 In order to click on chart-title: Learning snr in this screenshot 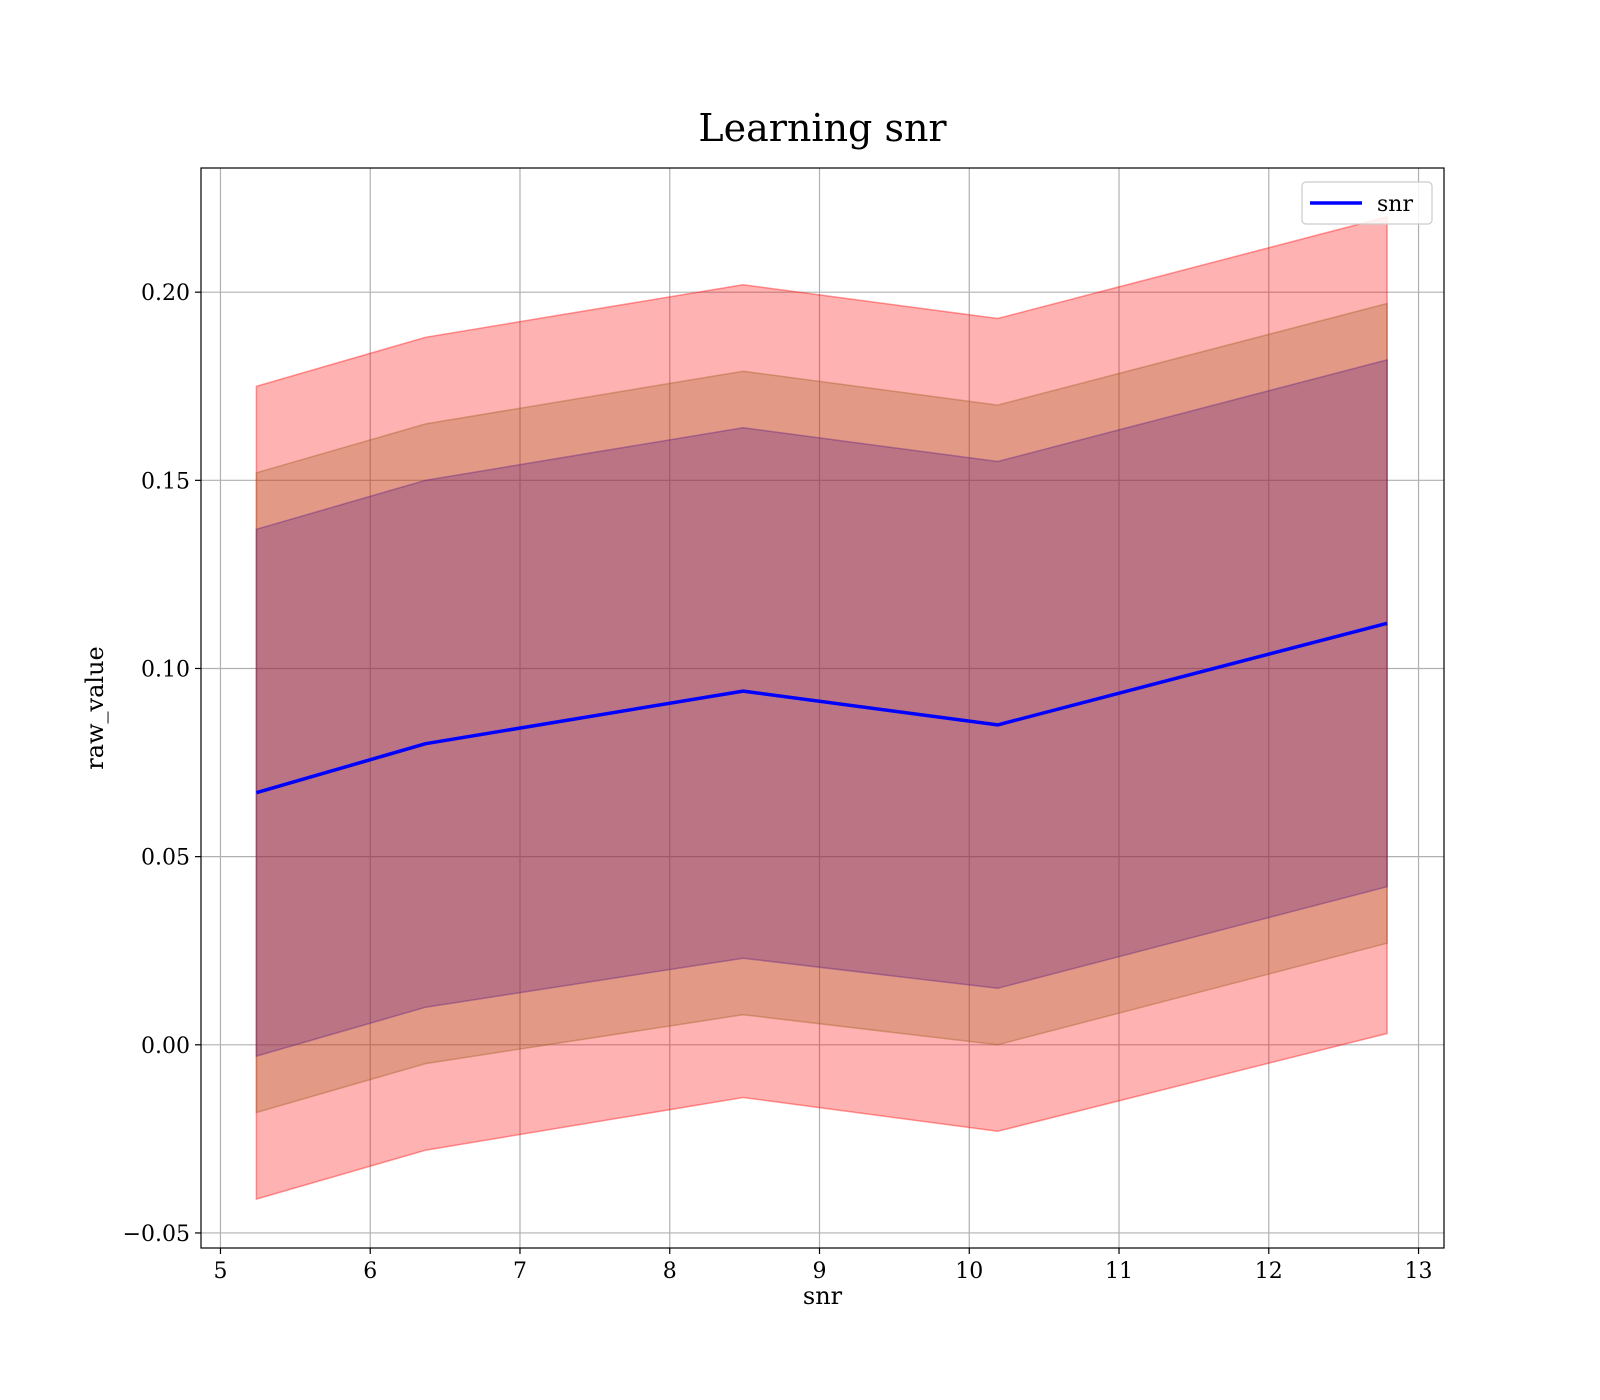, I will do `click(822, 128)`.